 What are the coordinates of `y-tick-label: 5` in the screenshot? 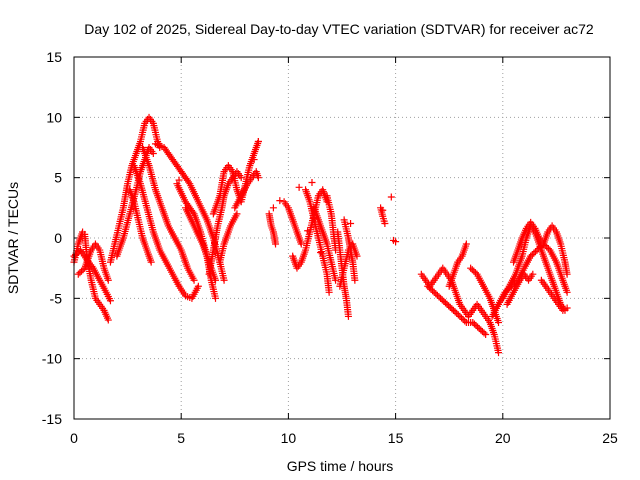 It's located at (58, 178).